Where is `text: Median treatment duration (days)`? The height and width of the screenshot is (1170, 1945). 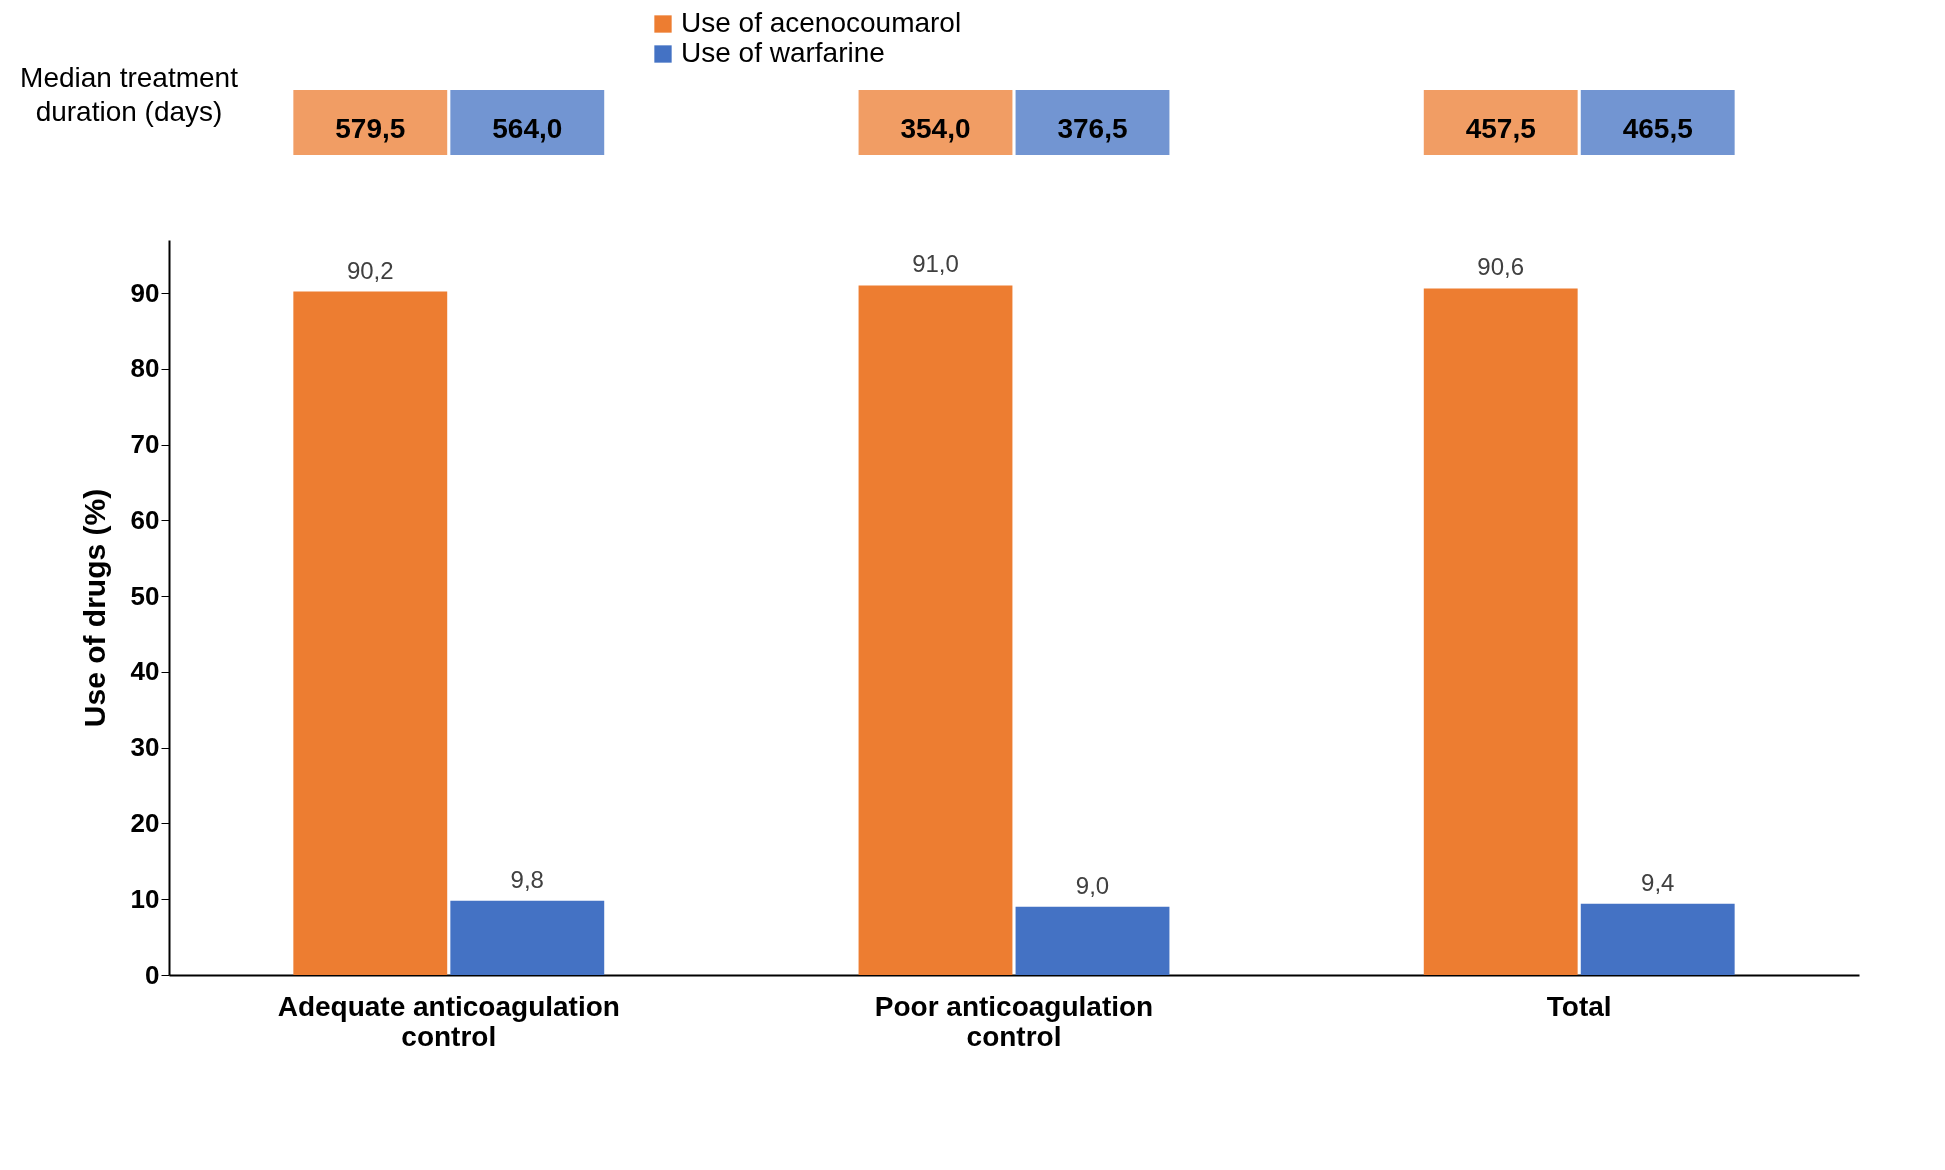 text: Median treatment duration (days) is located at coordinates (129, 94).